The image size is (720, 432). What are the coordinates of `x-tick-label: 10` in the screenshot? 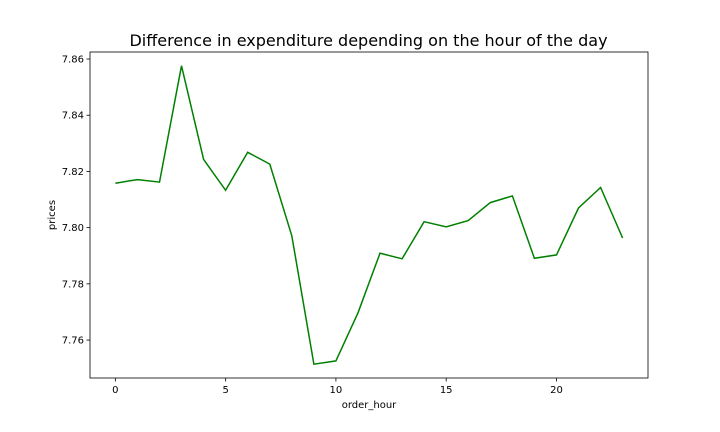 It's located at (336, 390).